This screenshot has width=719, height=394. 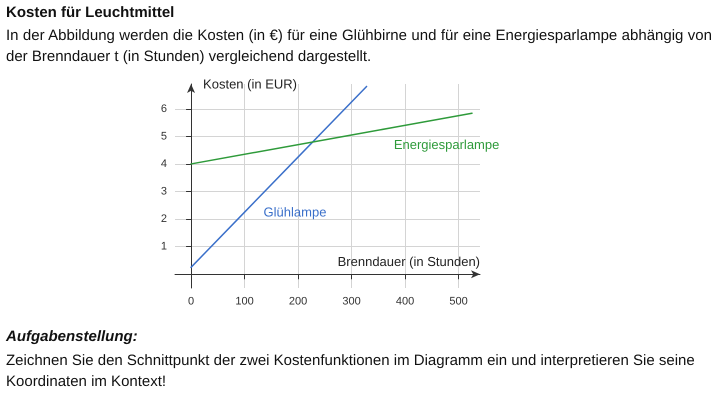 What do you see at coordinates (250, 84) in the screenshot?
I see `y-axis-title: Kosten (in EUR)` at bounding box center [250, 84].